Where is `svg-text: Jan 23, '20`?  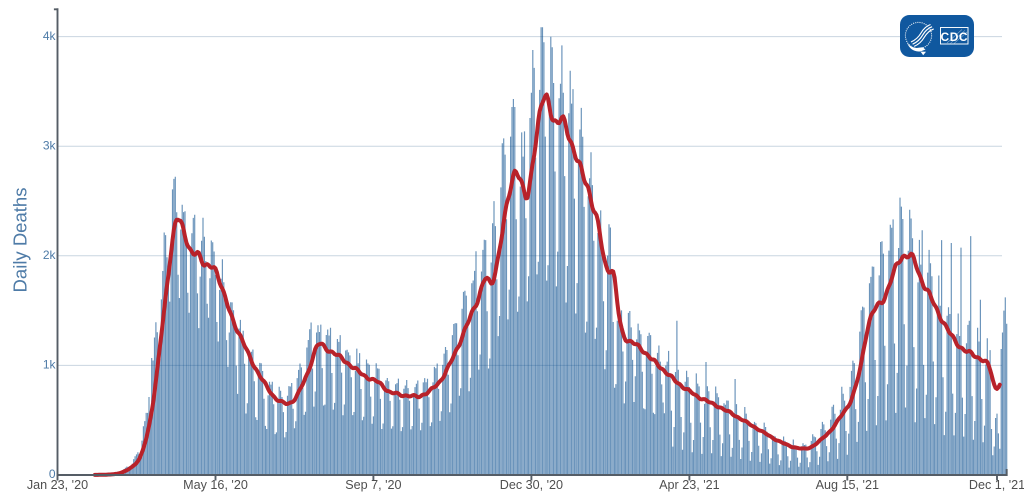
svg-text: Jan 23, '20 is located at coordinates (57, 485).